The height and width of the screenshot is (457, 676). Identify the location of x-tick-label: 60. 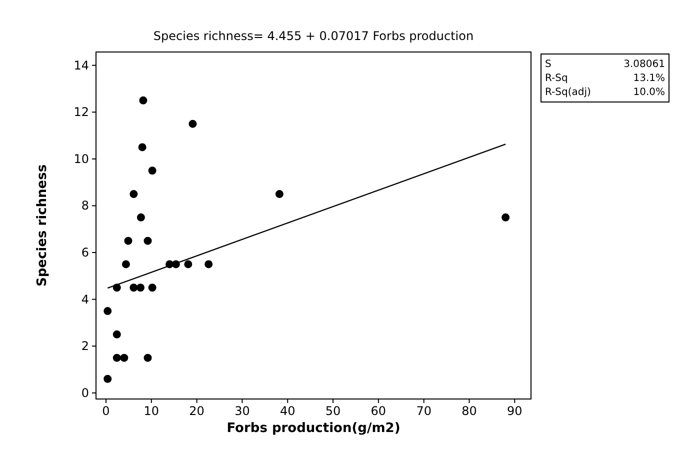
(378, 411).